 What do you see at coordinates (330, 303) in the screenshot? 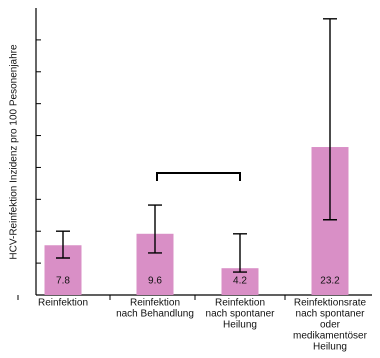
I see `x-tick-label: Reinfektionsrate` at bounding box center [330, 303].